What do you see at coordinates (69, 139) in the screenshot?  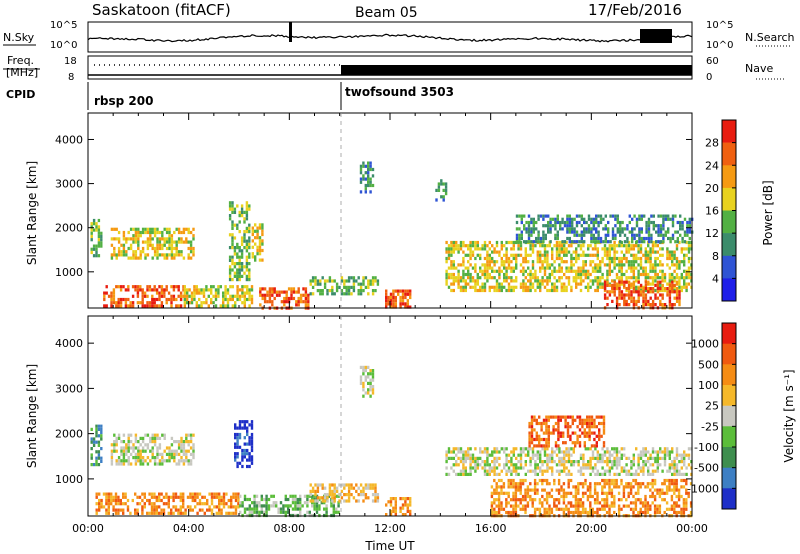 I see `power-ytick-label: 4000` at bounding box center [69, 139].